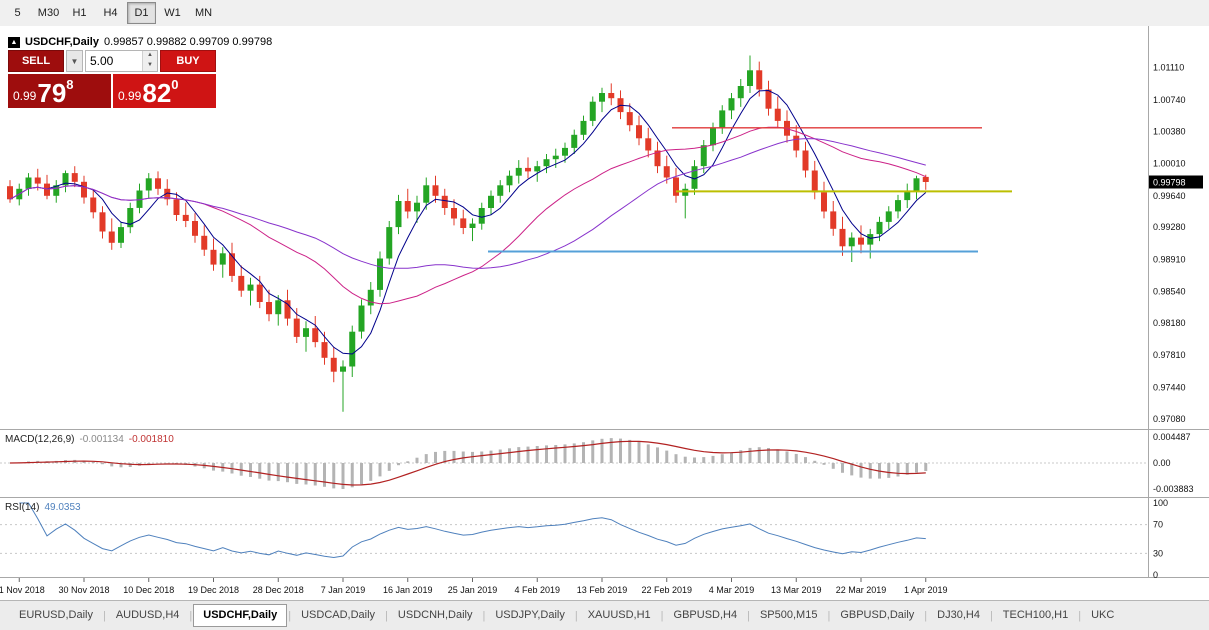 The image size is (1209, 630). What do you see at coordinates (1162, 463) in the screenshot?
I see `svg-text: 0.00` at bounding box center [1162, 463].